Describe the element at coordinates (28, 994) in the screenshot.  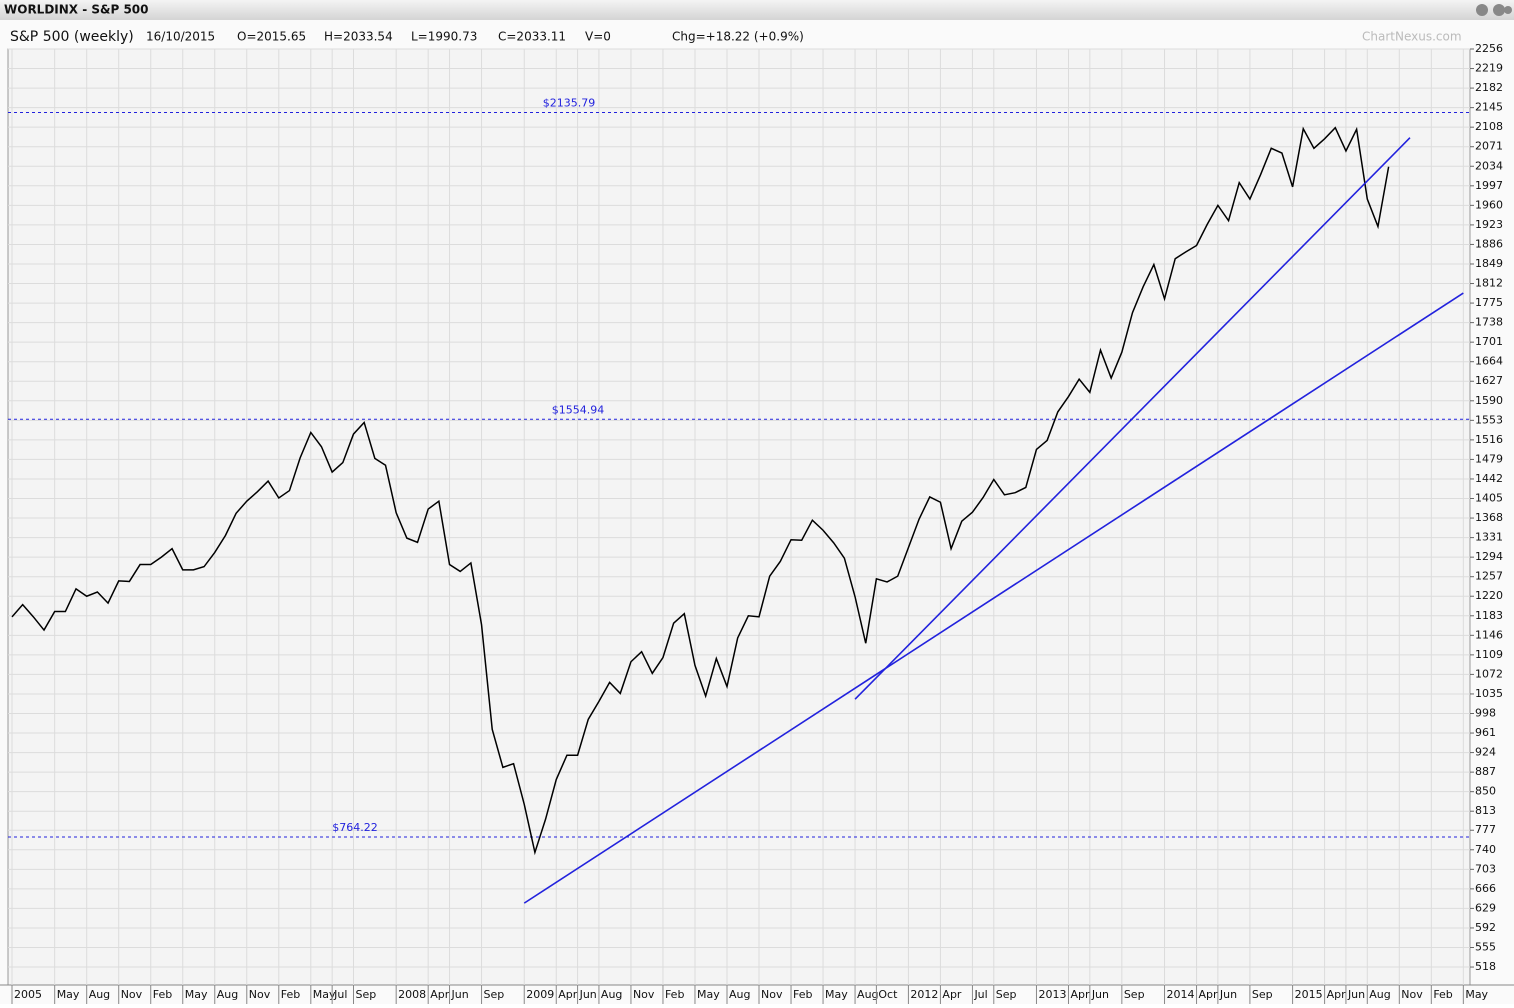
I see `x-tick-label: 2005` at that location.